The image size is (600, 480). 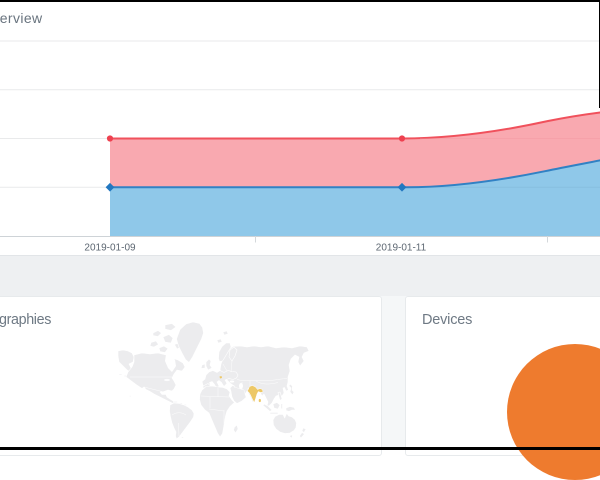 I want to click on svg-text: 2019-01-11, so click(x=401, y=248).